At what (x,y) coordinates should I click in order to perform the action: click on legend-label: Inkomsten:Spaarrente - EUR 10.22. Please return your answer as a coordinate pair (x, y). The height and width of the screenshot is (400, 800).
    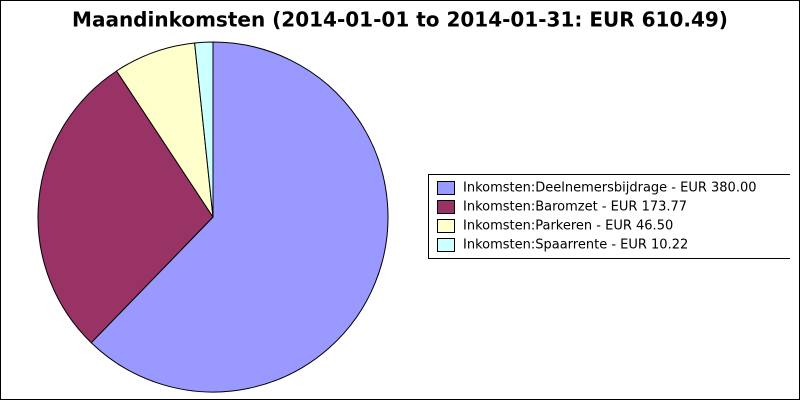
    Looking at the image, I should click on (575, 245).